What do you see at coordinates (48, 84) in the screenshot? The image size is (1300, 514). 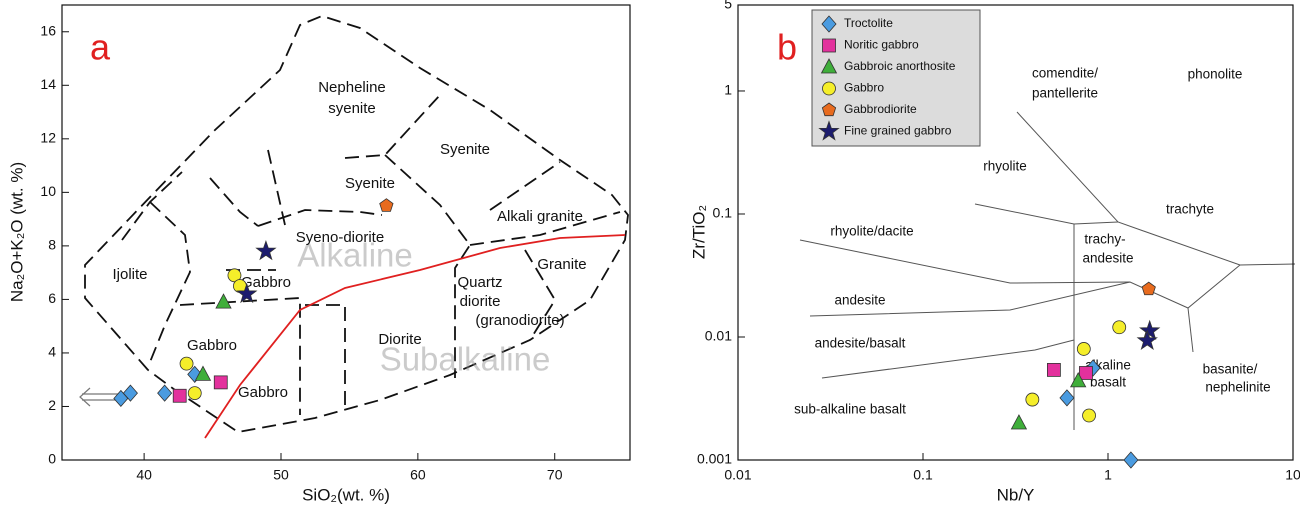 I see `y-tick-label: 14` at bounding box center [48, 84].